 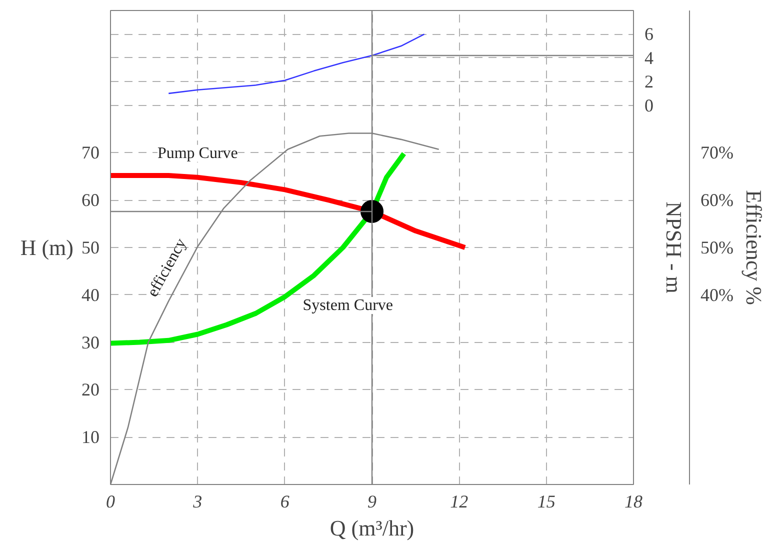 I want to click on x-tick-label: 15, so click(x=546, y=502).